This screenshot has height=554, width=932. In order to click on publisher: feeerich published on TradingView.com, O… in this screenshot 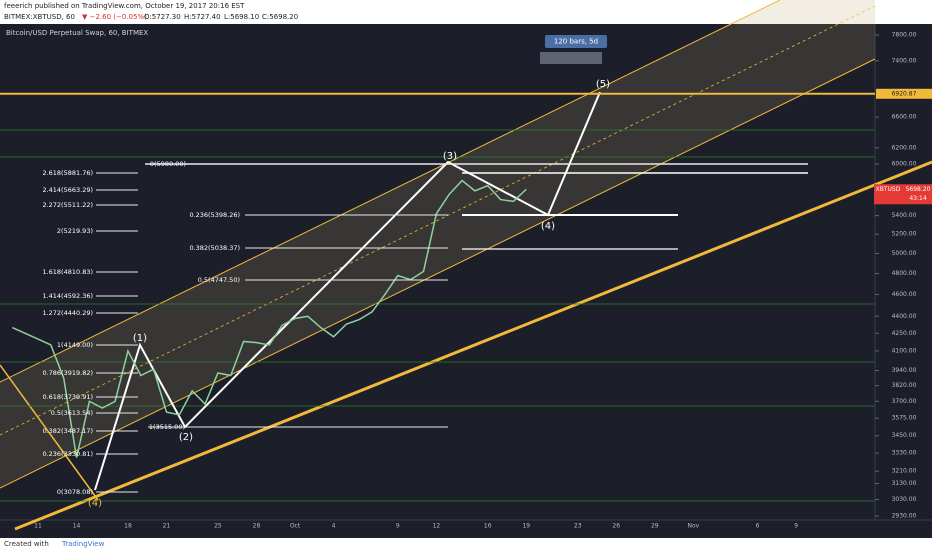, I will do `click(124, 6)`.